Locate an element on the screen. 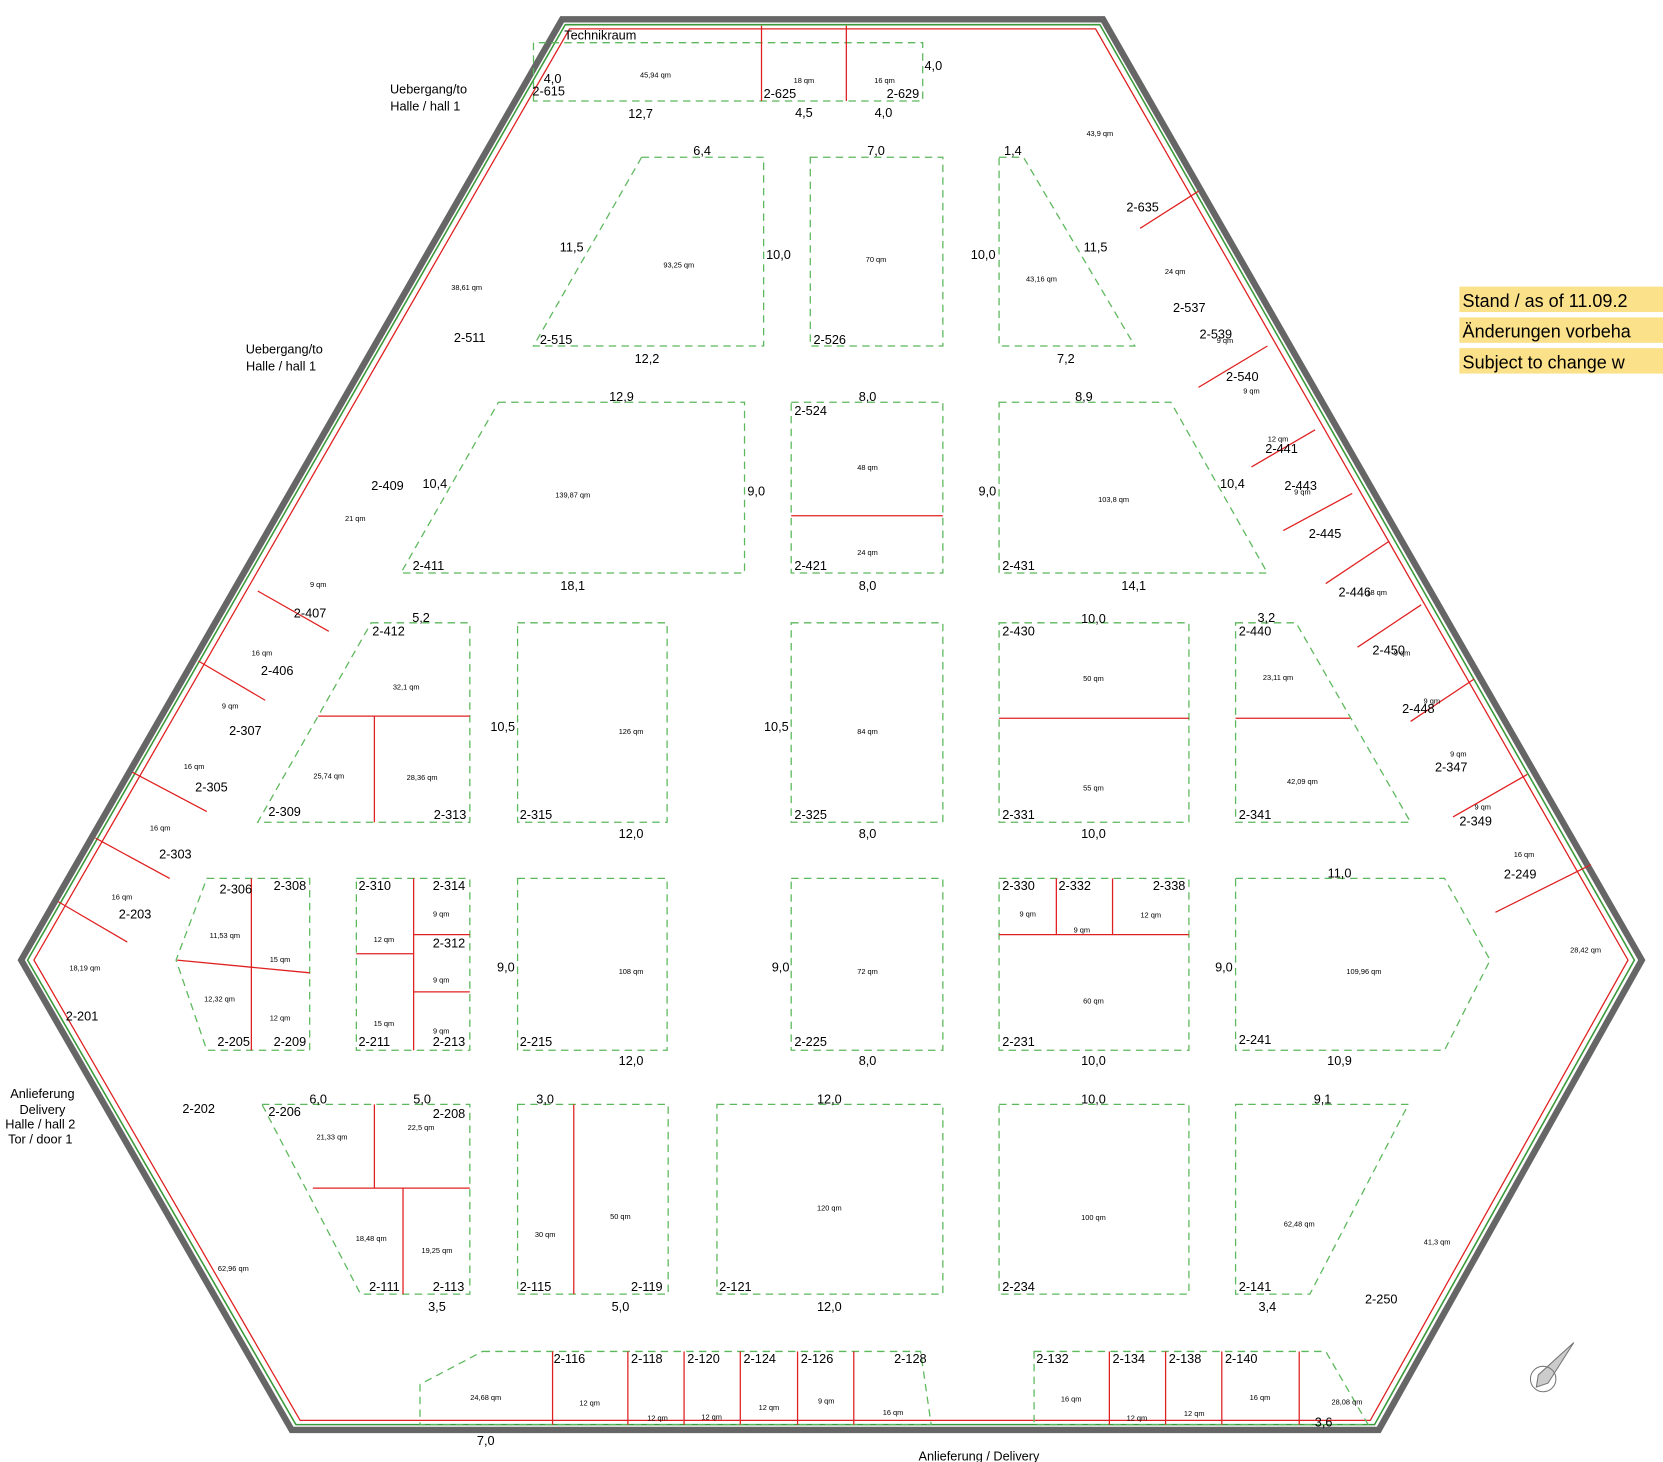  booth-area: 22,5 qm is located at coordinates (421, 1127).